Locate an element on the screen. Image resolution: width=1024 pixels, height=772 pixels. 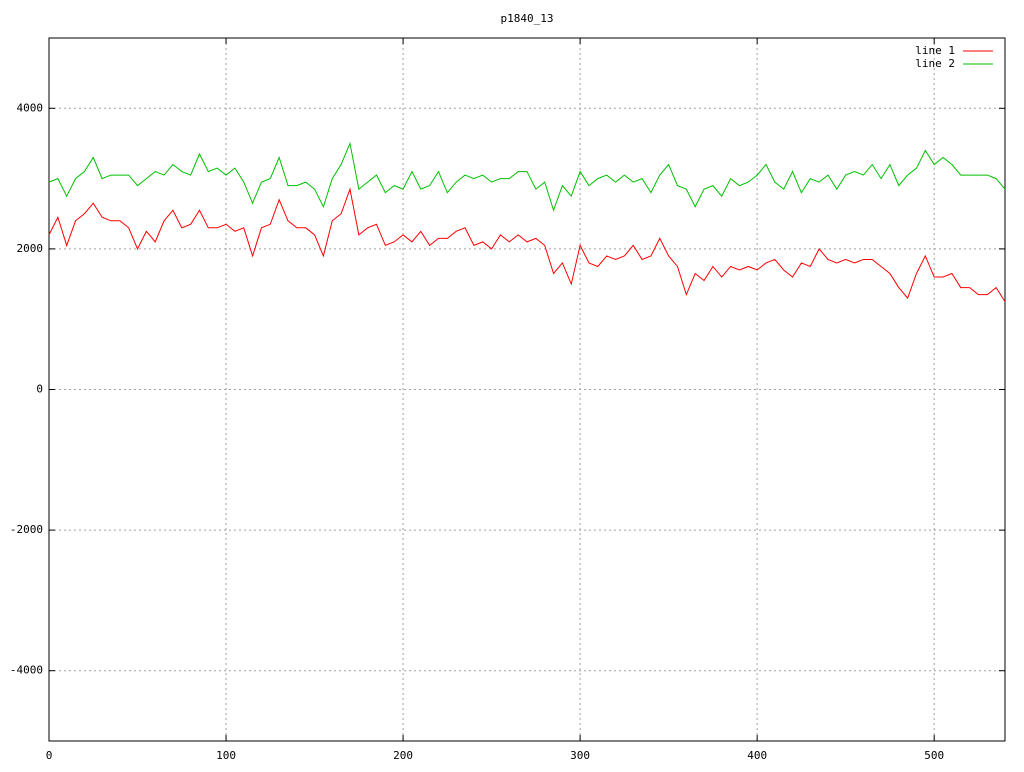
y-tick-label: -2000 is located at coordinates (26, 529).